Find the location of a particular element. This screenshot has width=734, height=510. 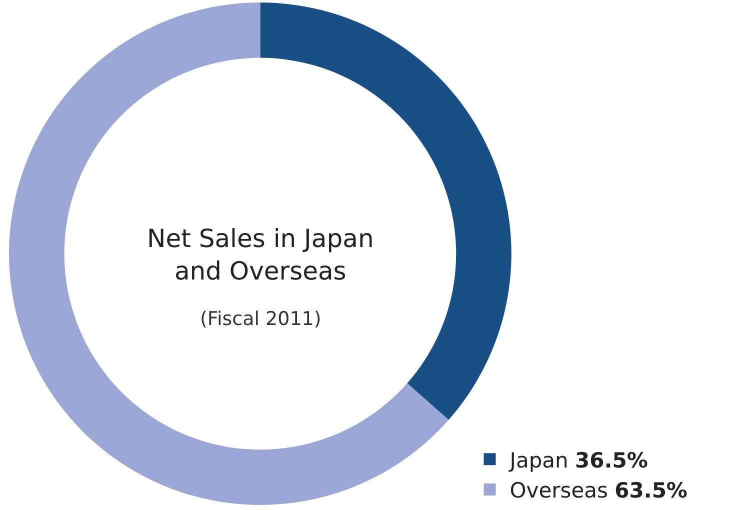

legend-label: Japan is located at coordinates (539, 460).